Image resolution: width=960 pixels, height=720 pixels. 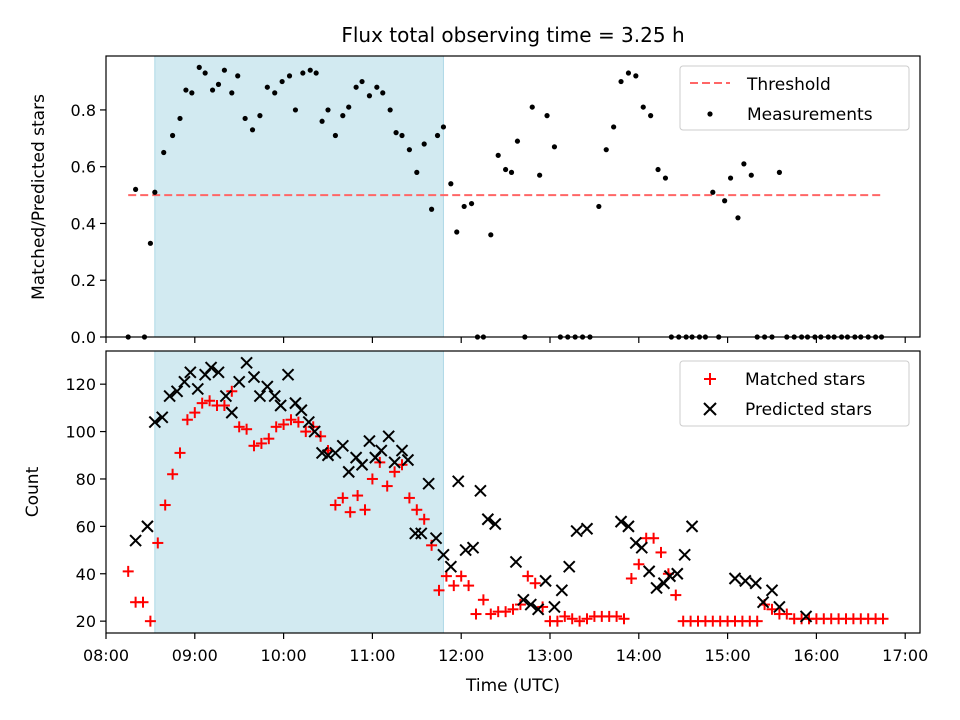 I want to click on top-y-tick-label: 0.6, so click(x=83, y=167).